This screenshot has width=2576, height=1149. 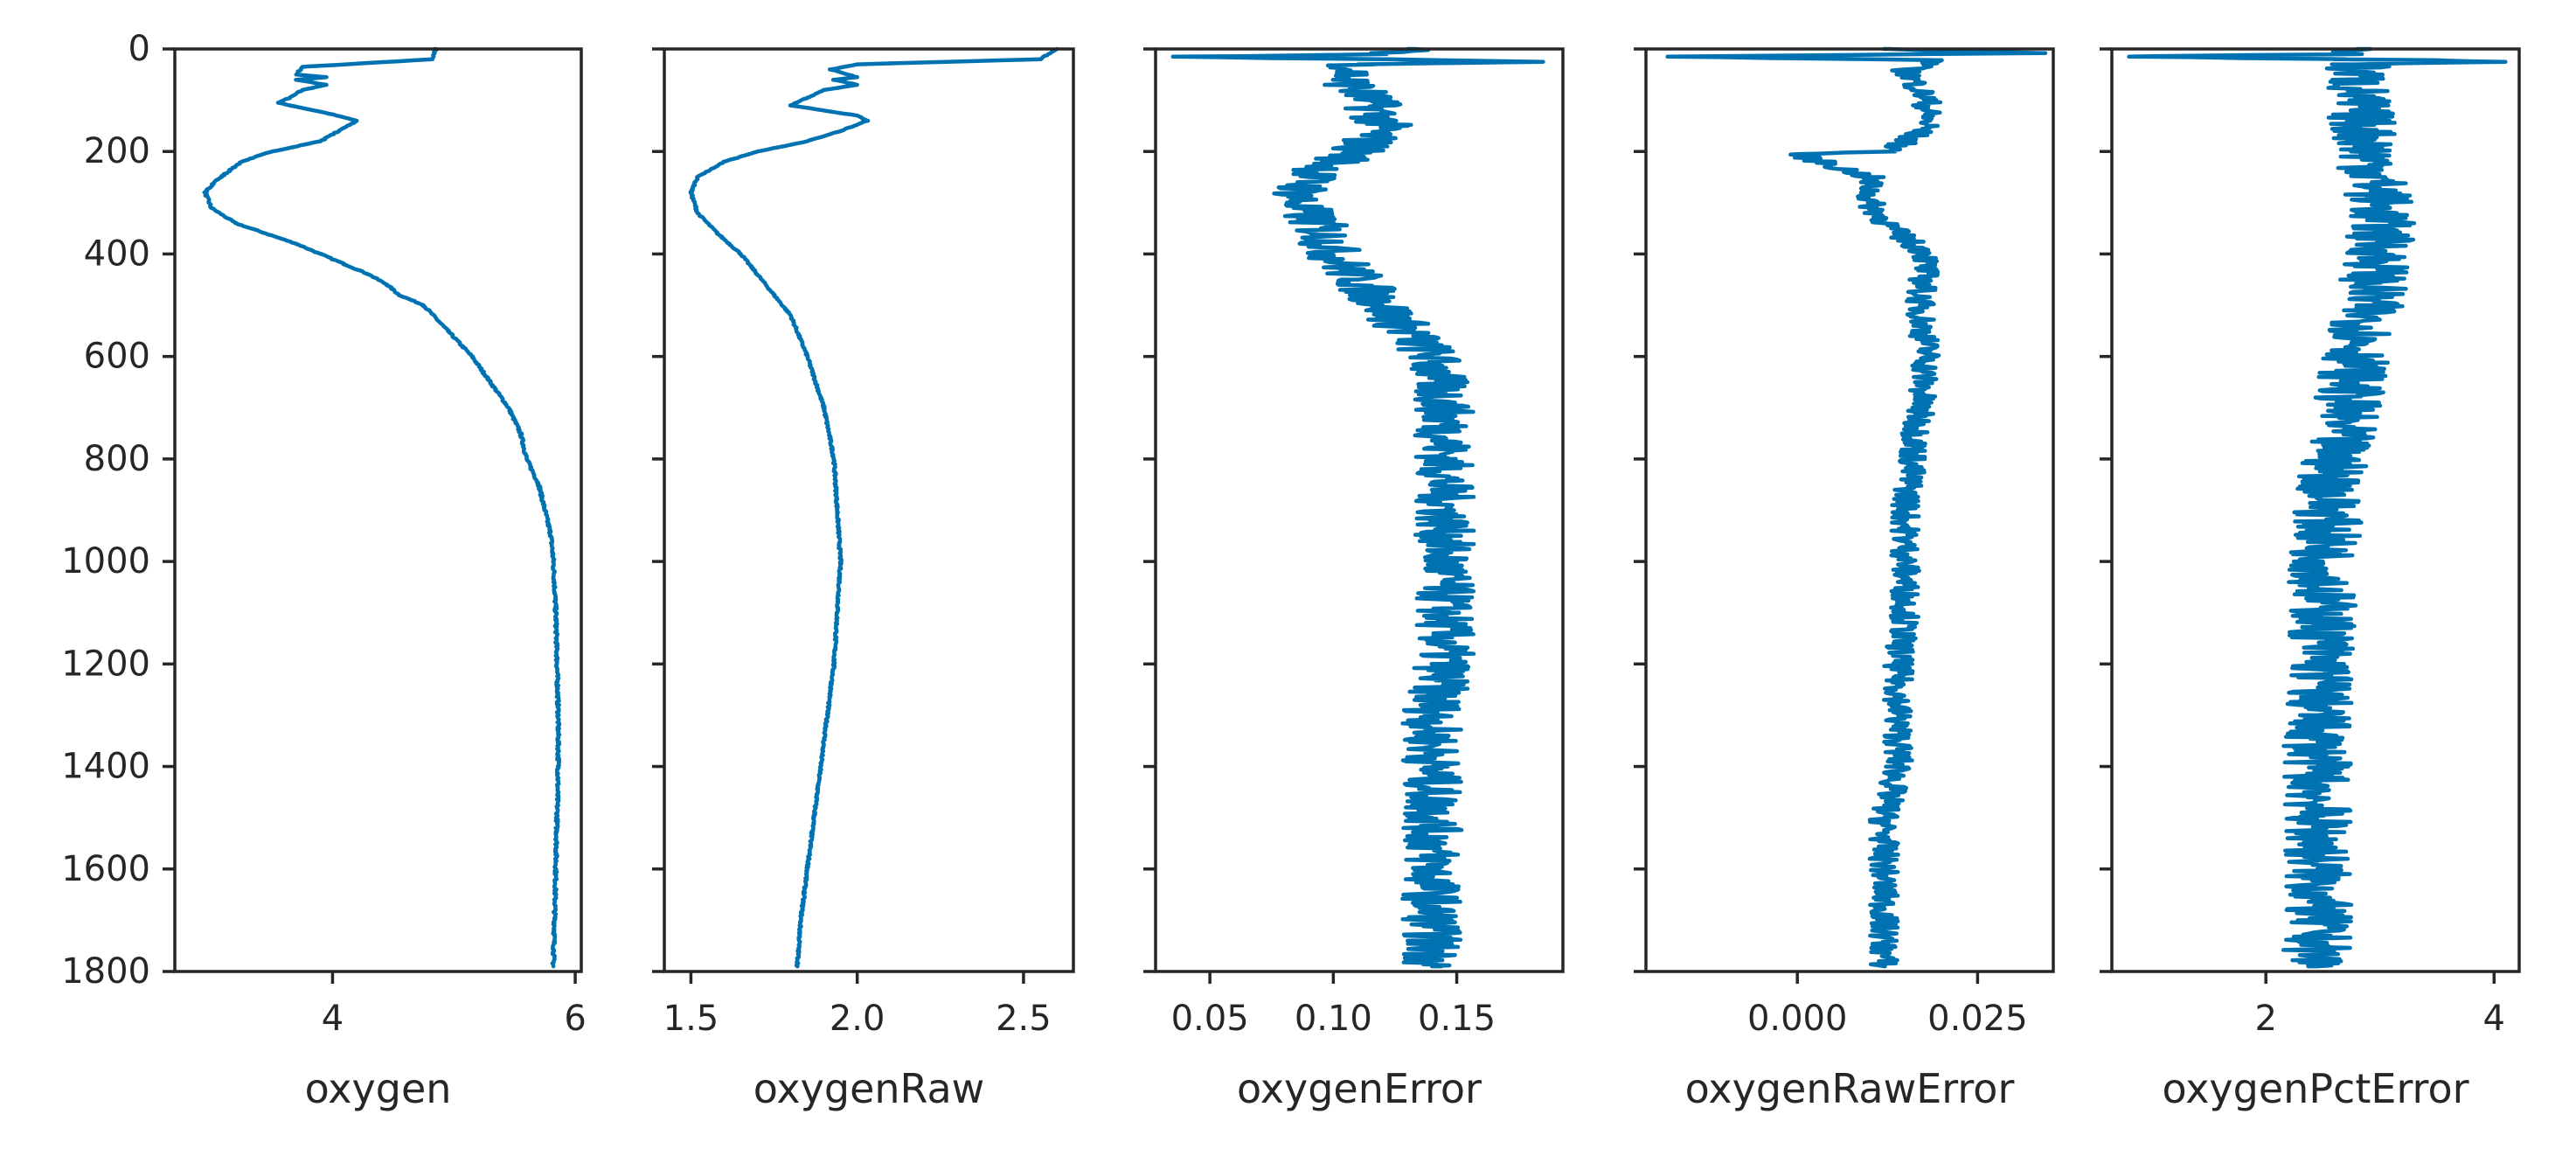 What do you see at coordinates (139, 49) in the screenshot?
I see `y-tick-label: 0` at bounding box center [139, 49].